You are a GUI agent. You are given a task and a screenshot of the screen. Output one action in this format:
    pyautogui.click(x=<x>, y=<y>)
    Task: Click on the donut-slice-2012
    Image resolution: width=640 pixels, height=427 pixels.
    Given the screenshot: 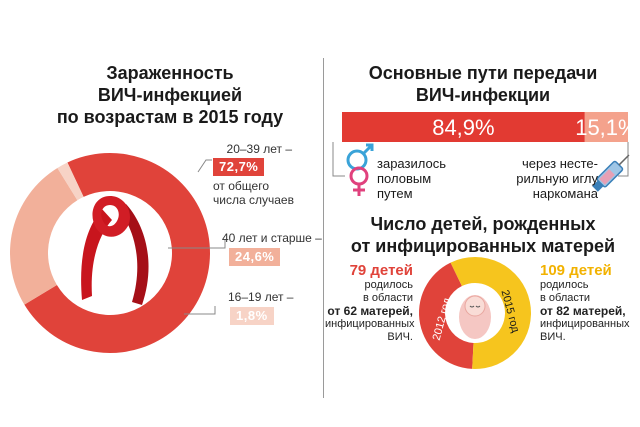 What is the action you would take?
    pyautogui.click(x=446, y=315)
    